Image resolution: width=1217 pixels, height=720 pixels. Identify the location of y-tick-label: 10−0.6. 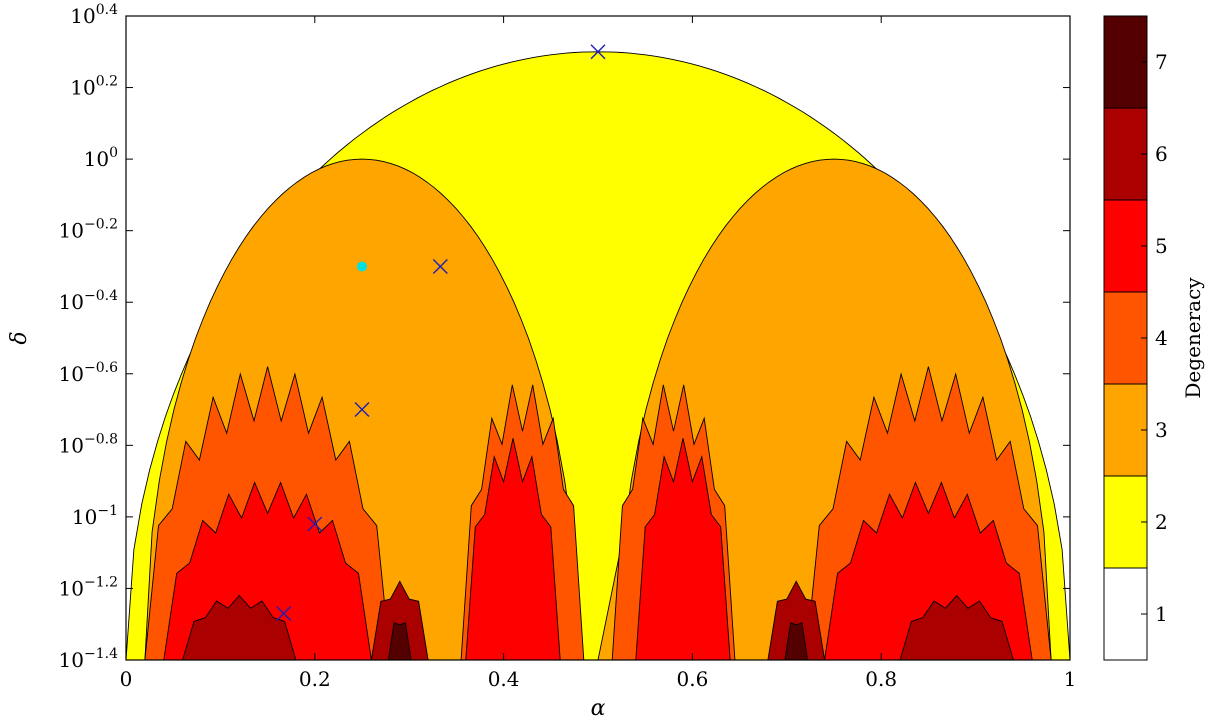
(89, 373).